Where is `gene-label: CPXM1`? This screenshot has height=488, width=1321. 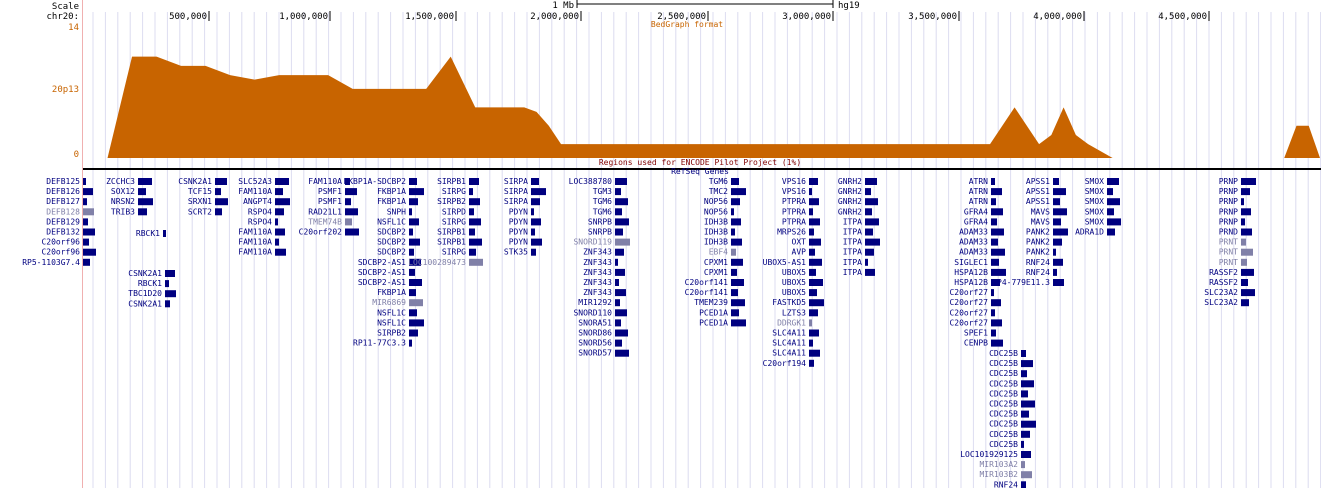 gene-label: CPXM1 is located at coordinates (716, 272).